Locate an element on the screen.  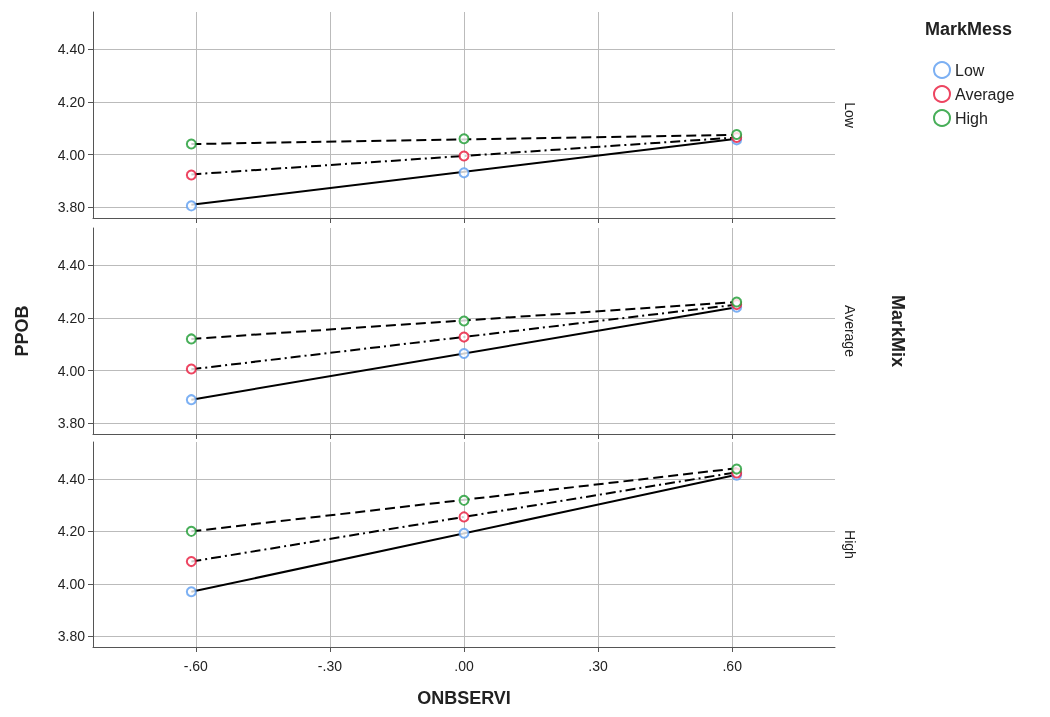
text: High is located at coordinates (850, 544).